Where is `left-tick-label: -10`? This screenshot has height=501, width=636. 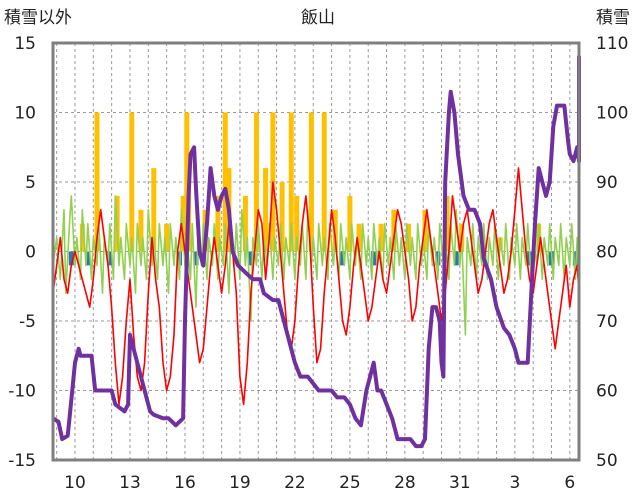
left-tick-label: -10 is located at coordinates (22, 392).